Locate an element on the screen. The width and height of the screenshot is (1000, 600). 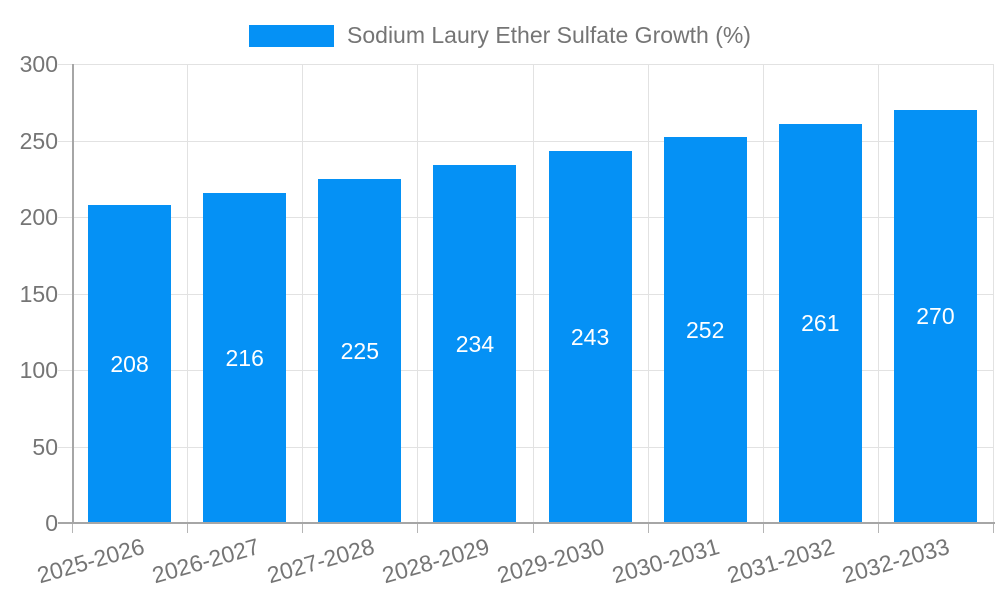
x-tick-label: 2028-2029 is located at coordinates (436, 561).